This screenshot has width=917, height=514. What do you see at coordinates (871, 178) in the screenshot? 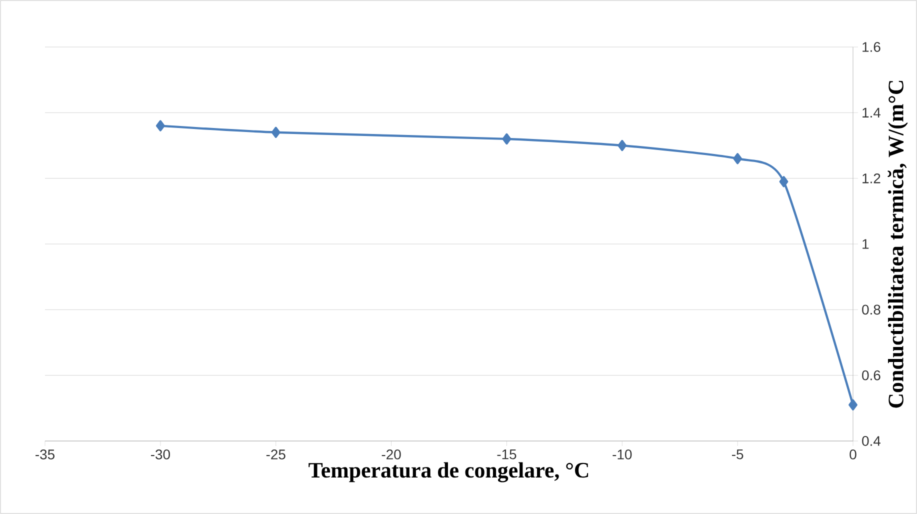
I see `y-tick-label: 1.2` at bounding box center [871, 178].